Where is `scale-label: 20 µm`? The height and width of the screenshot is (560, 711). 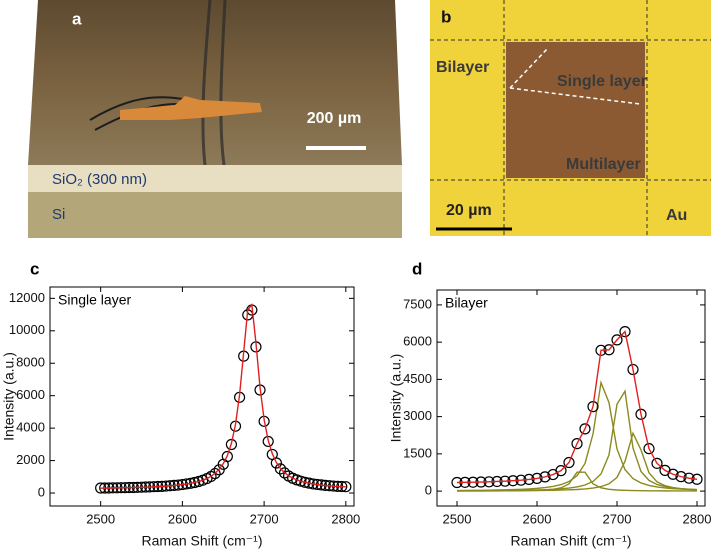 scale-label: 20 µm is located at coordinates (469, 210).